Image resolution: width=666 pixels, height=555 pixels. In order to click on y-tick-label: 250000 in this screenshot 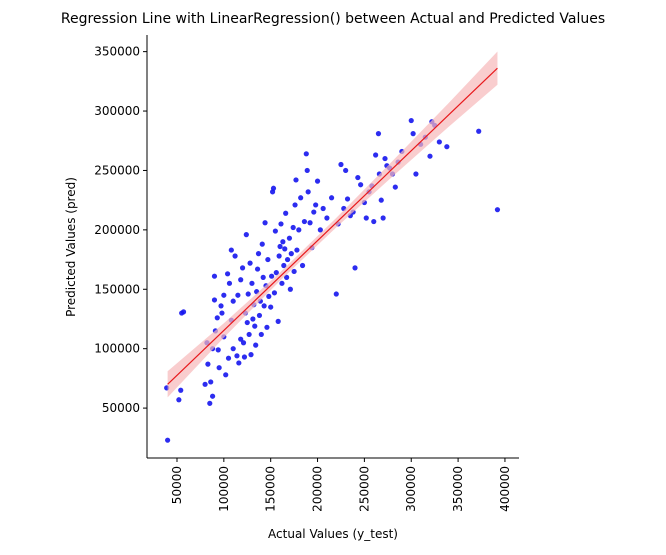, I will do `click(117, 170)`.